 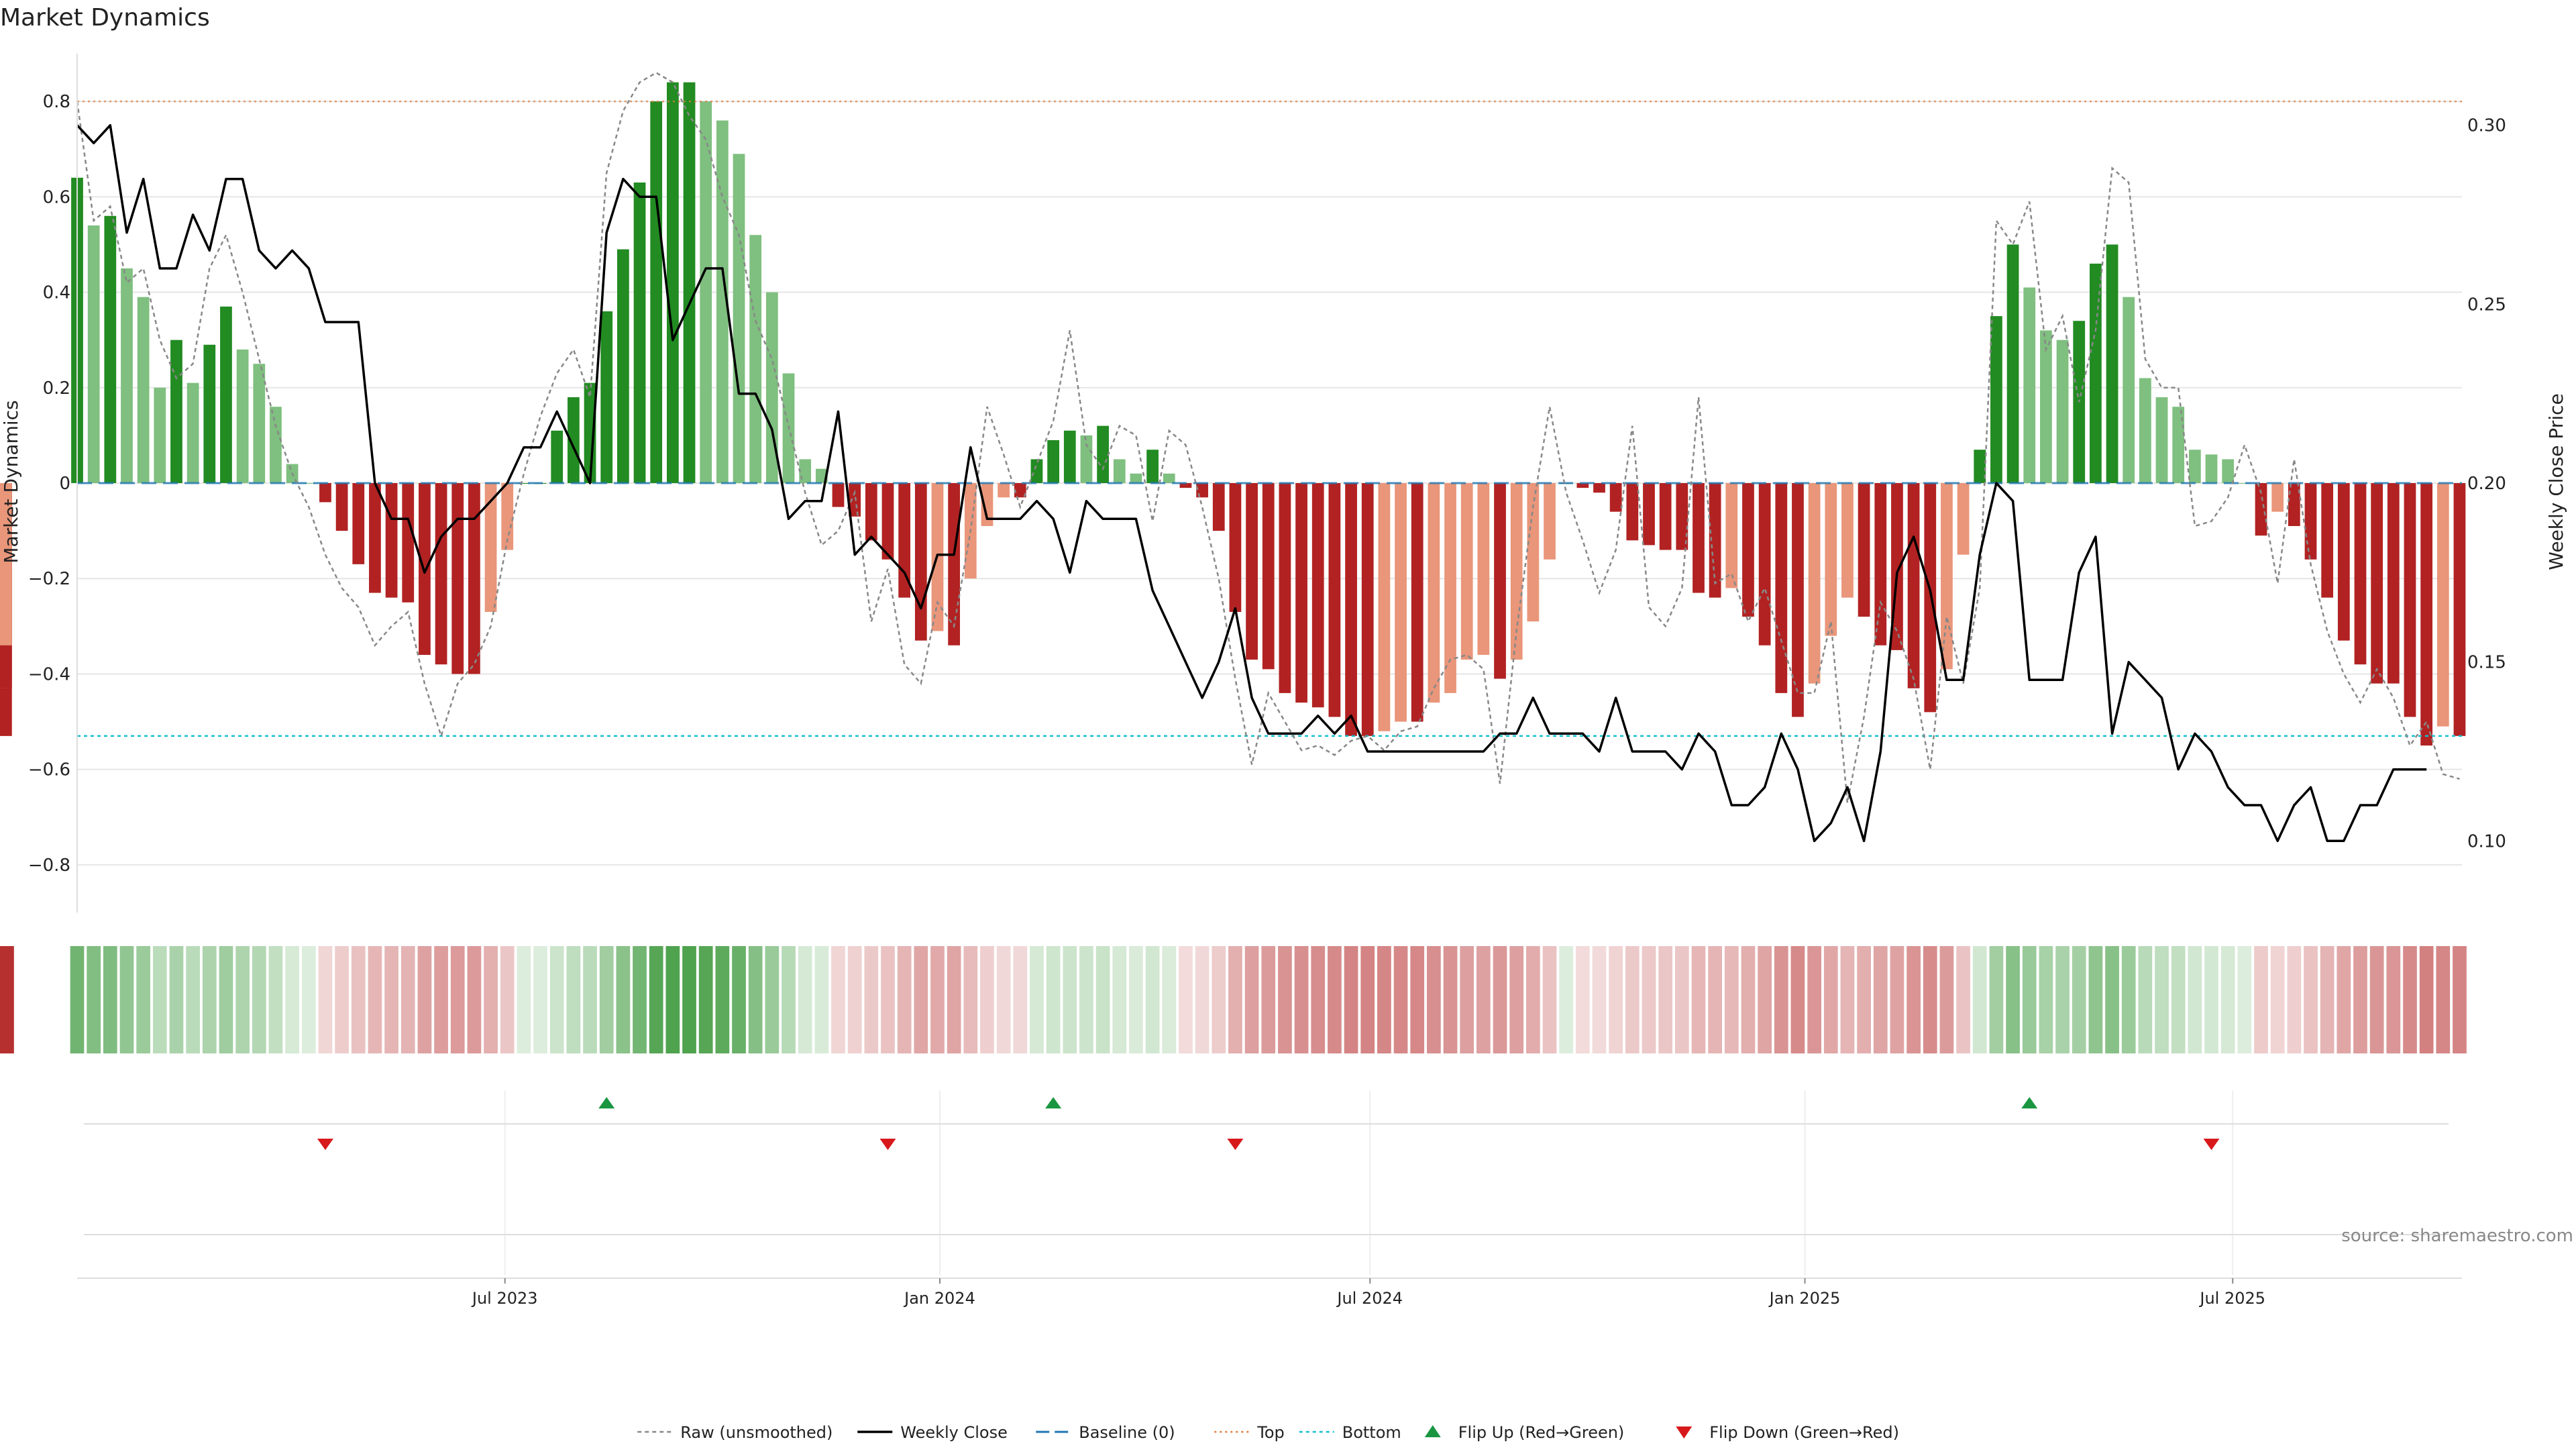 I want to click on y-tick-left: −0.6, so click(x=49, y=770).